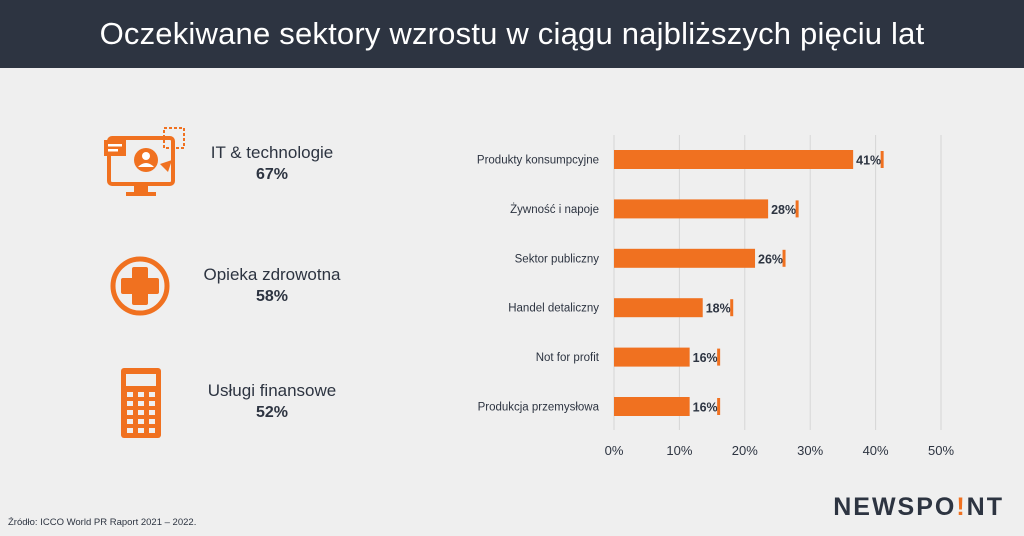  I want to click on stat-it: IT & technologie 67%, so click(230, 164).